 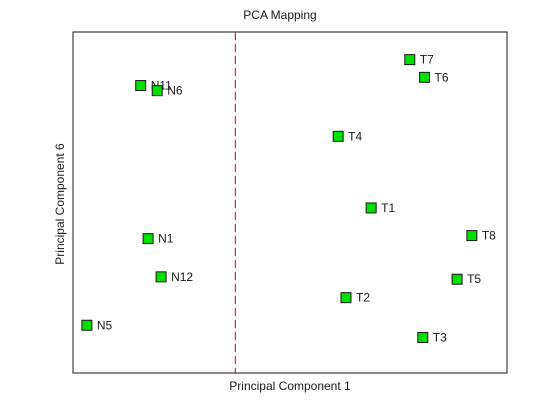 I want to click on data-point-label: N5, so click(x=105, y=325).